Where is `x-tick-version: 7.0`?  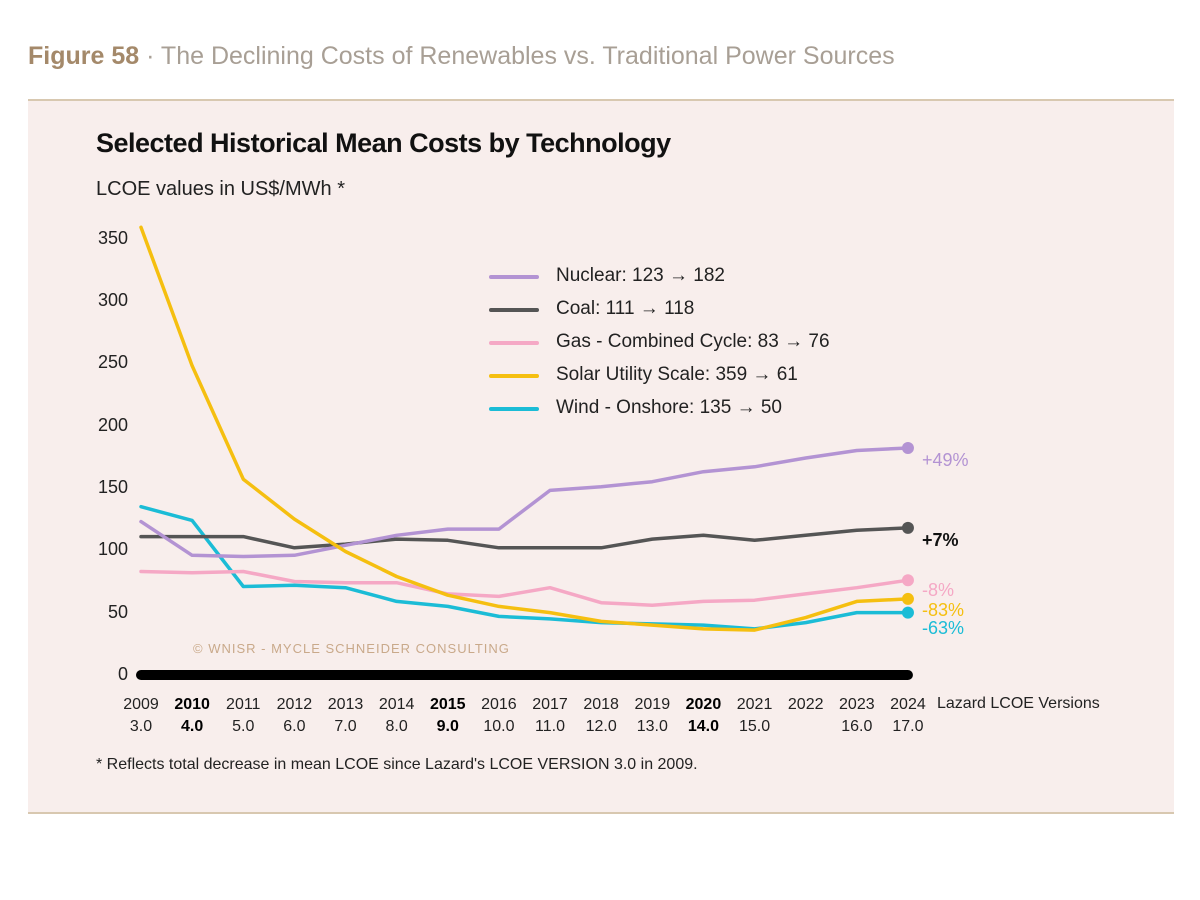
x-tick-version: 7.0 is located at coordinates (345, 726).